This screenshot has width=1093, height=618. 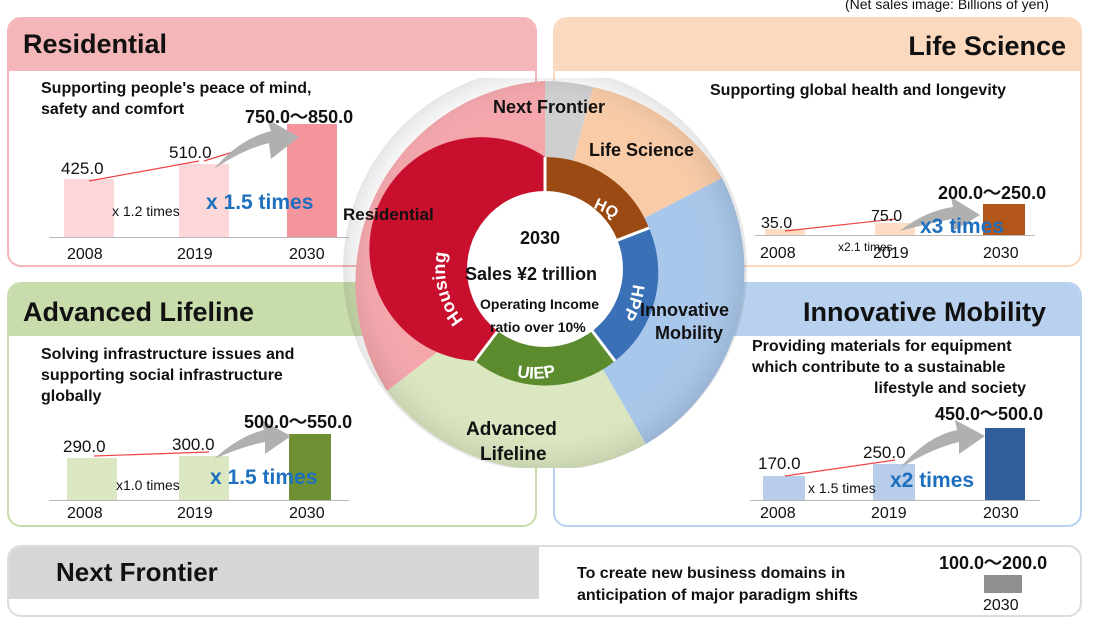 What do you see at coordinates (82, 168) in the screenshot?
I see `residential-value-2008: 425.0` at bounding box center [82, 168].